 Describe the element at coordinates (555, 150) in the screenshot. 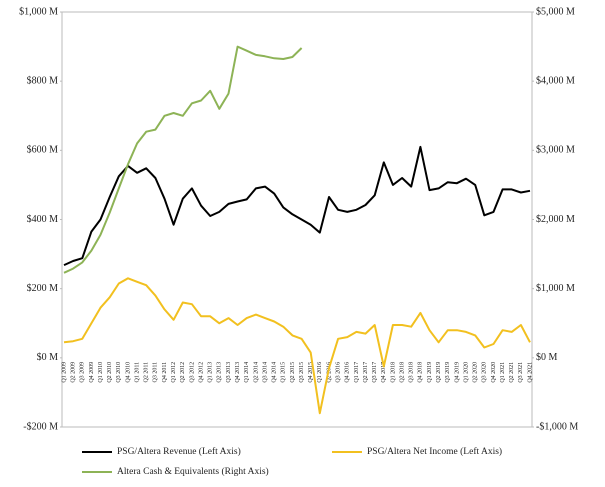

I see `y2-tick-label: $3,000 M` at that location.